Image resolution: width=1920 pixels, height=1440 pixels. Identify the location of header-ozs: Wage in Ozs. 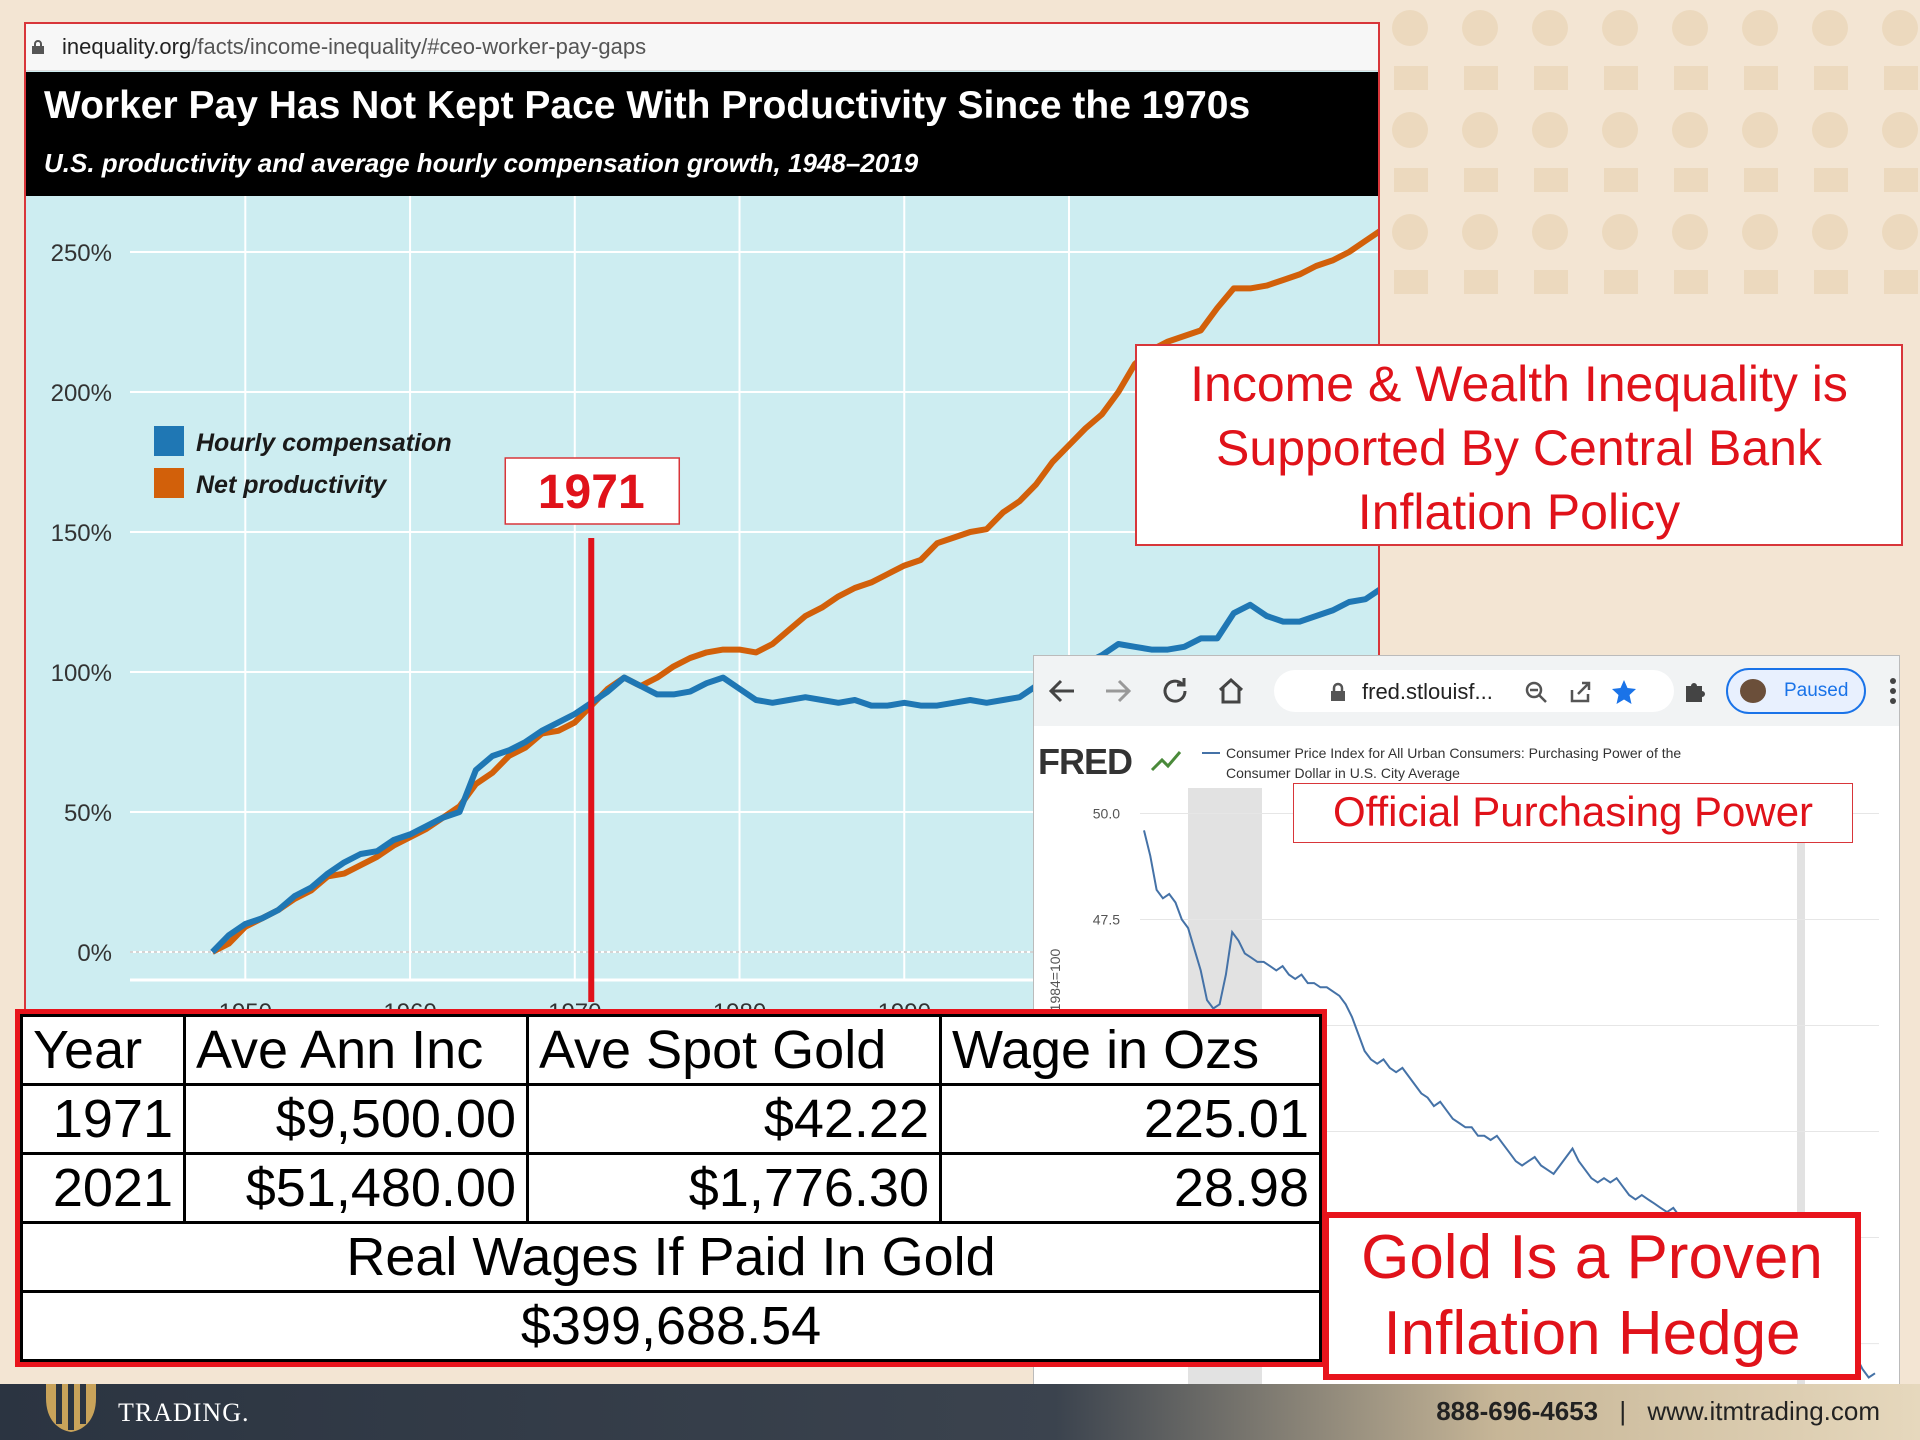
(1130, 1050).